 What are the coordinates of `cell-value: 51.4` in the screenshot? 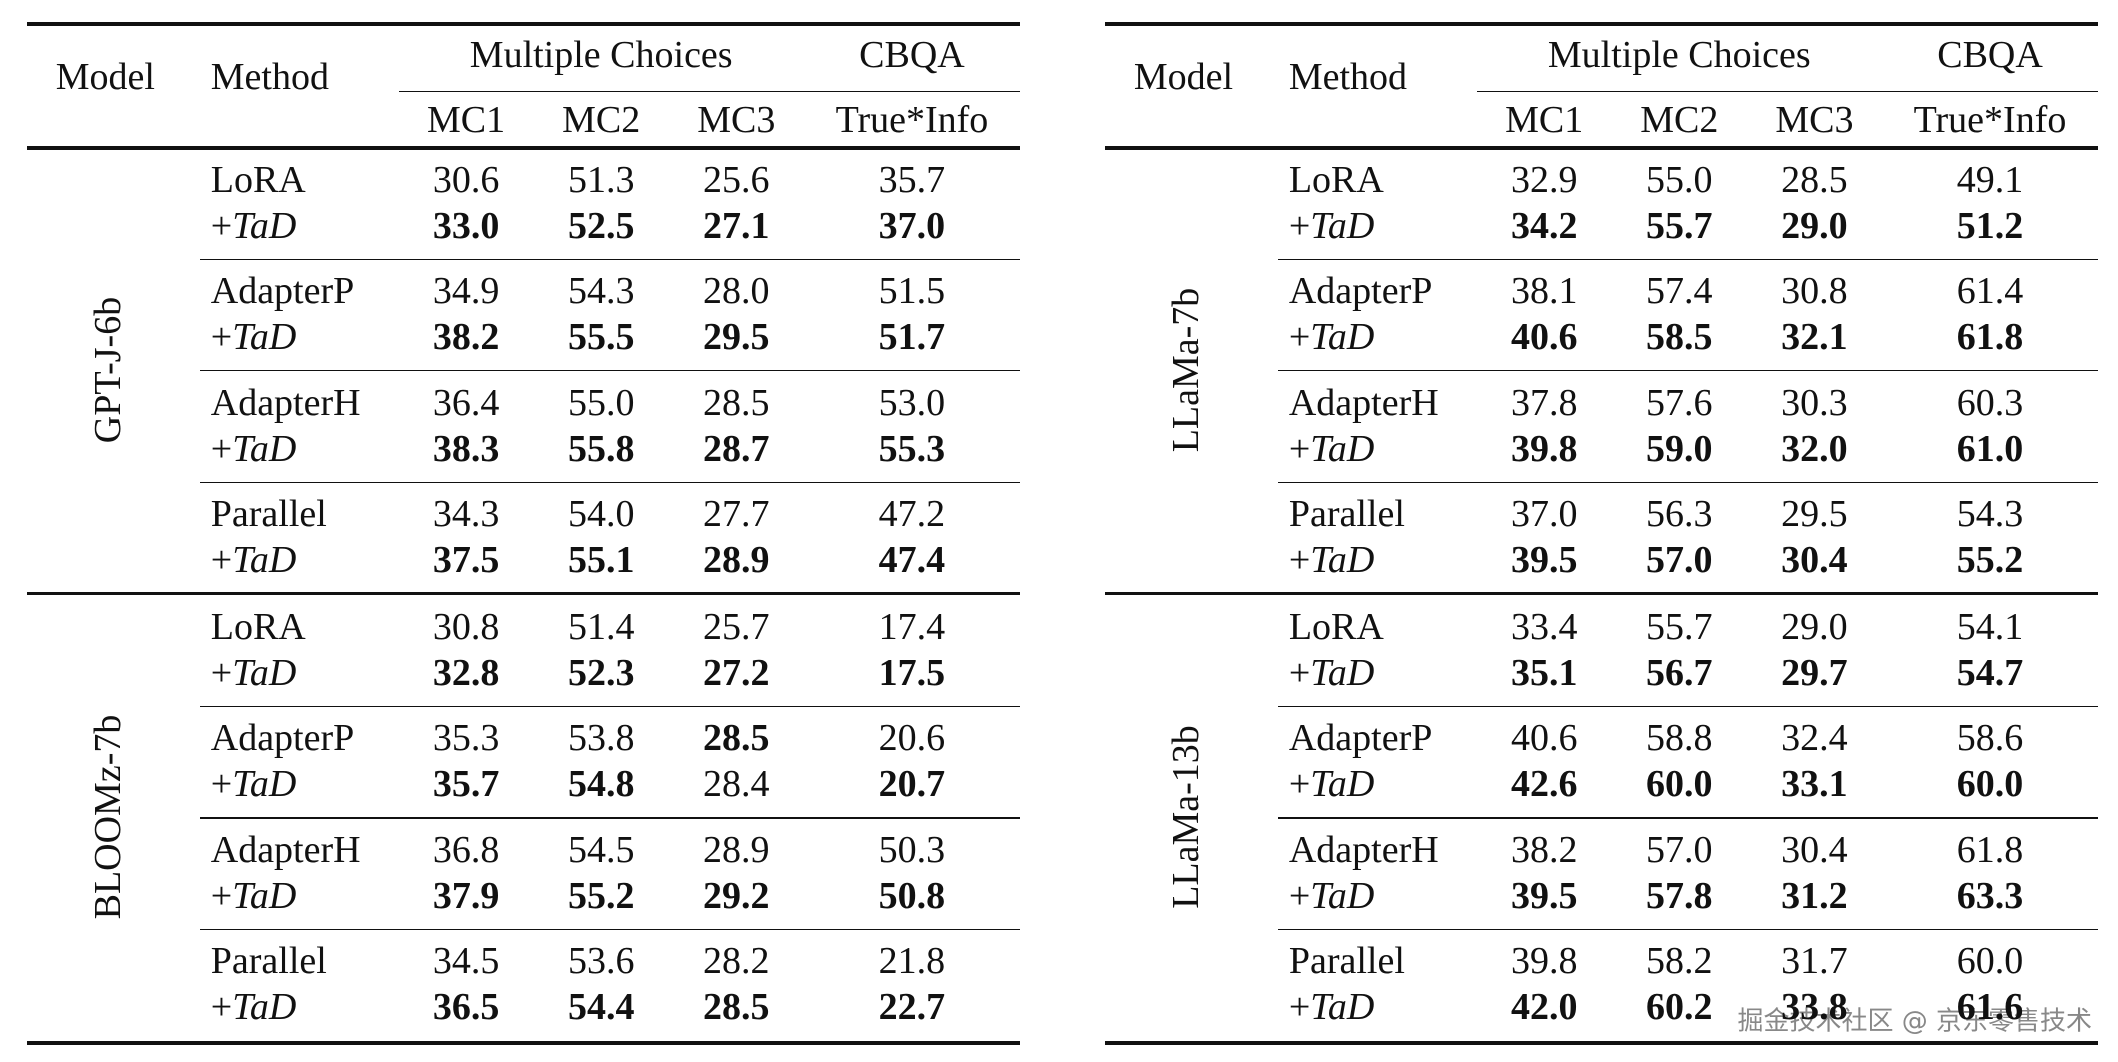 It's located at (601, 626).